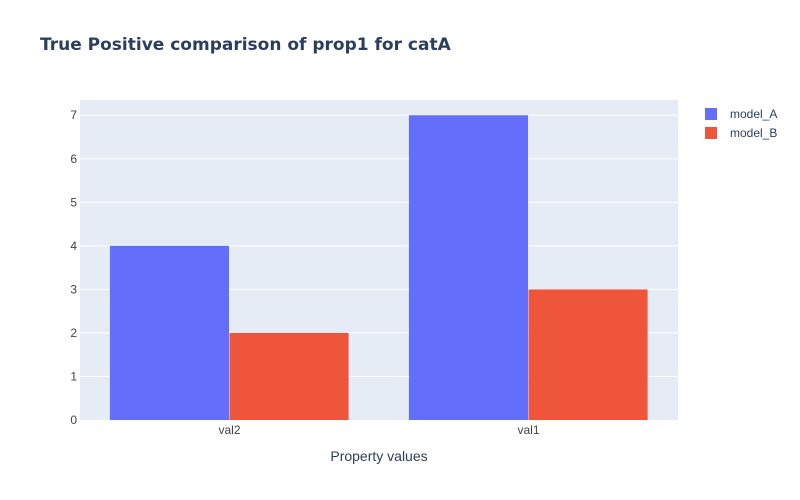  What do you see at coordinates (289, 376) in the screenshot?
I see `bar-model_B-val2` at bounding box center [289, 376].